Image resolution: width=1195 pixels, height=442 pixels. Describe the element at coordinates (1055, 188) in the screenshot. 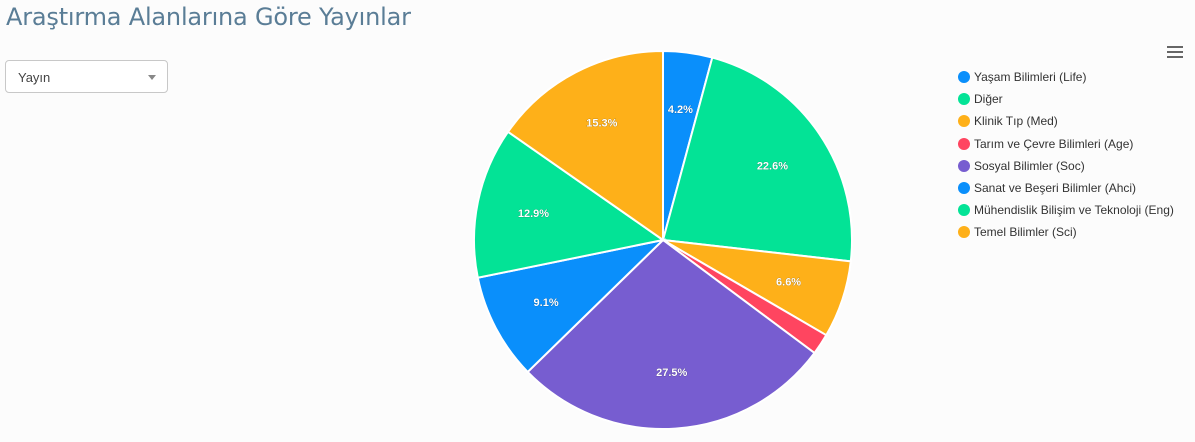

I see `legend-label: Sanat ve Beşeri Bilimler (Ahci)` at that location.